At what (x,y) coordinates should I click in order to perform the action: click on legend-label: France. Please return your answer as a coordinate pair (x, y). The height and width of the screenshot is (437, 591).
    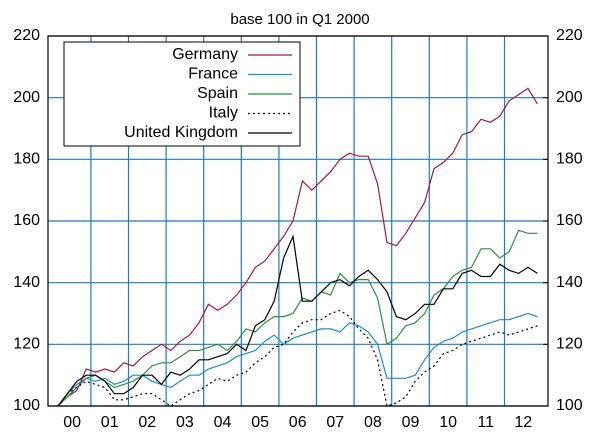
    Looking at the image, I should click on (213, 74).